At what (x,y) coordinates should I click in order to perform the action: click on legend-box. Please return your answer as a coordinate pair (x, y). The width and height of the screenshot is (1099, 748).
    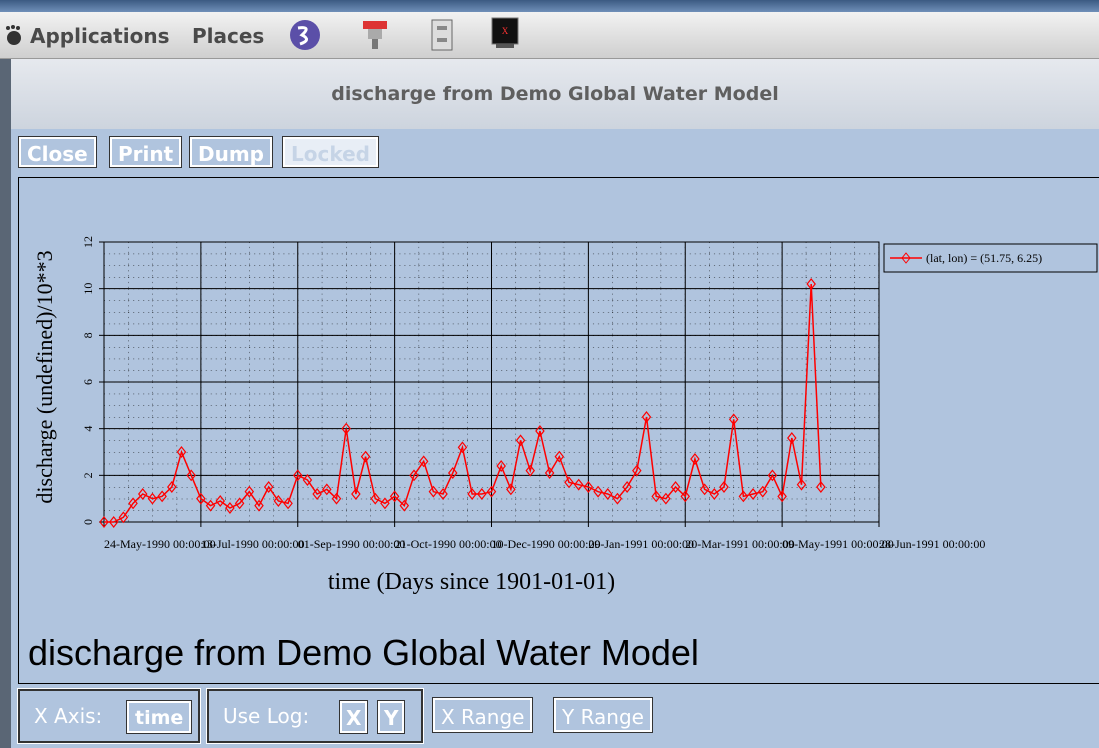
    Looking at the image, I should click on (990, 258).